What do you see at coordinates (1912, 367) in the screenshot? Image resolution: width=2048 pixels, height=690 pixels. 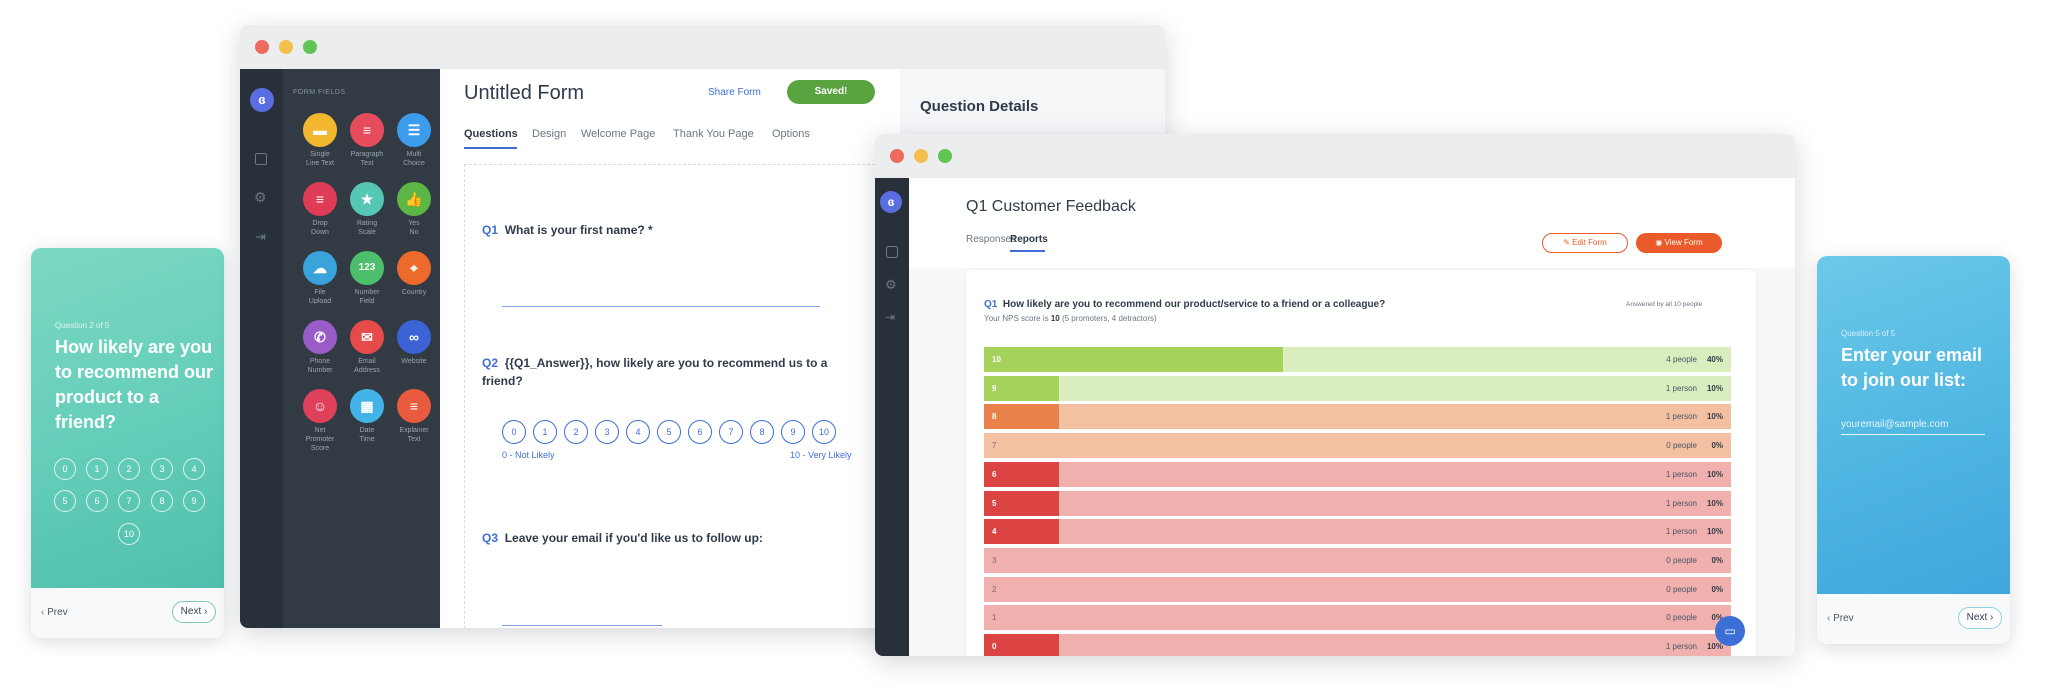 I see `question-title: Enter your email to join our list:` at bounding box center [1912, 367].